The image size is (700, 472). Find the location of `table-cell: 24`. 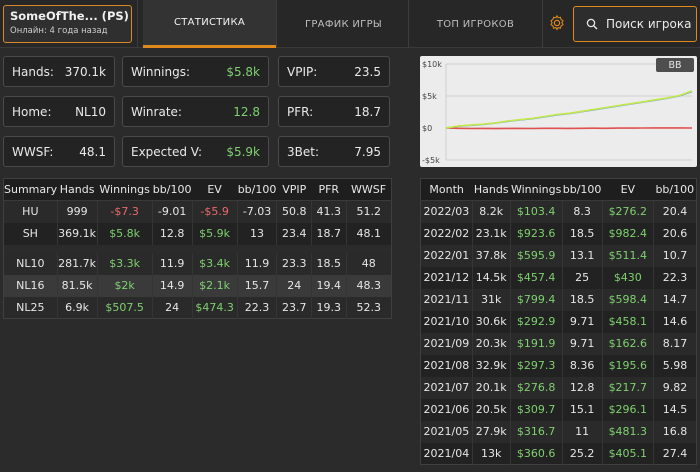

table-cell: 24 is located at coordinates (172, 307).